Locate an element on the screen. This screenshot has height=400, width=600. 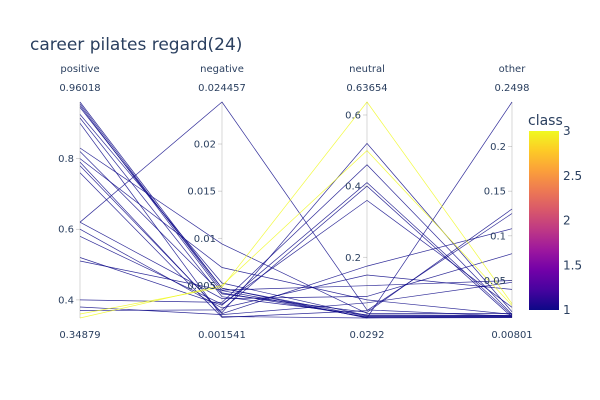
colorbar: class 1 1.5 2 2.5 3 is located at coordinates (555, 215).